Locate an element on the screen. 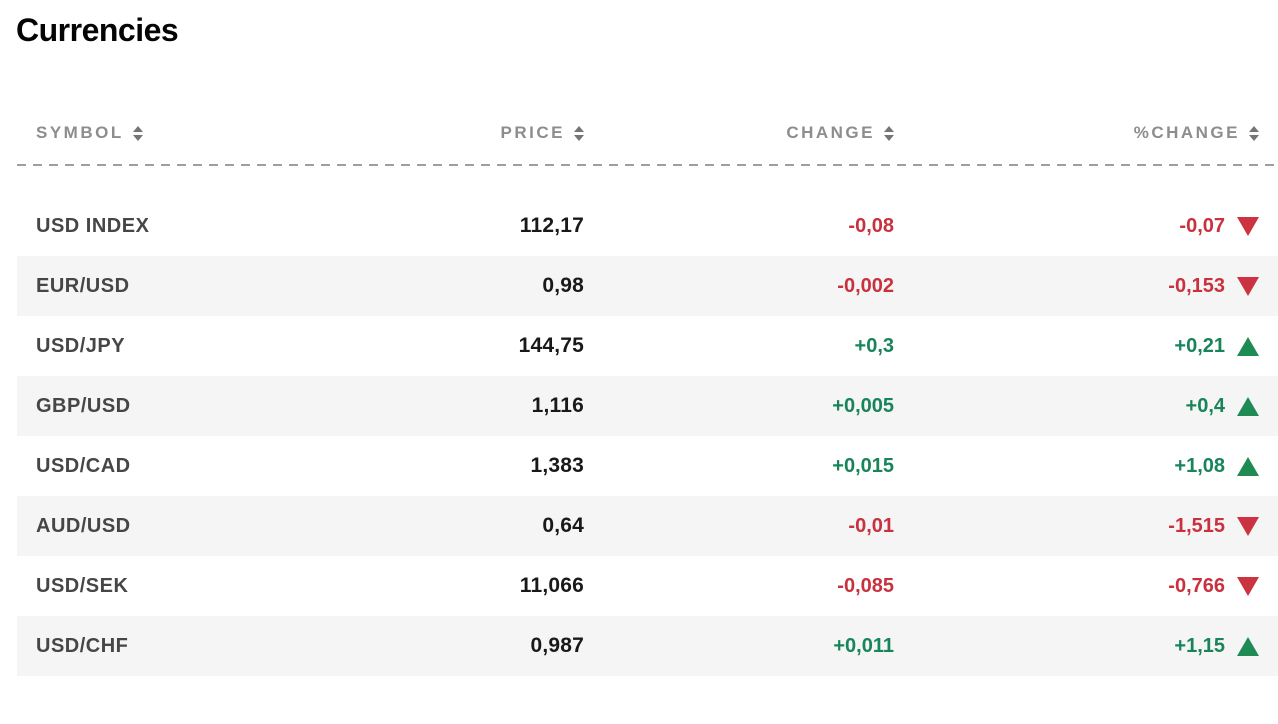  pct-change-value: -0,766 is located at coordinates (1196, 585).